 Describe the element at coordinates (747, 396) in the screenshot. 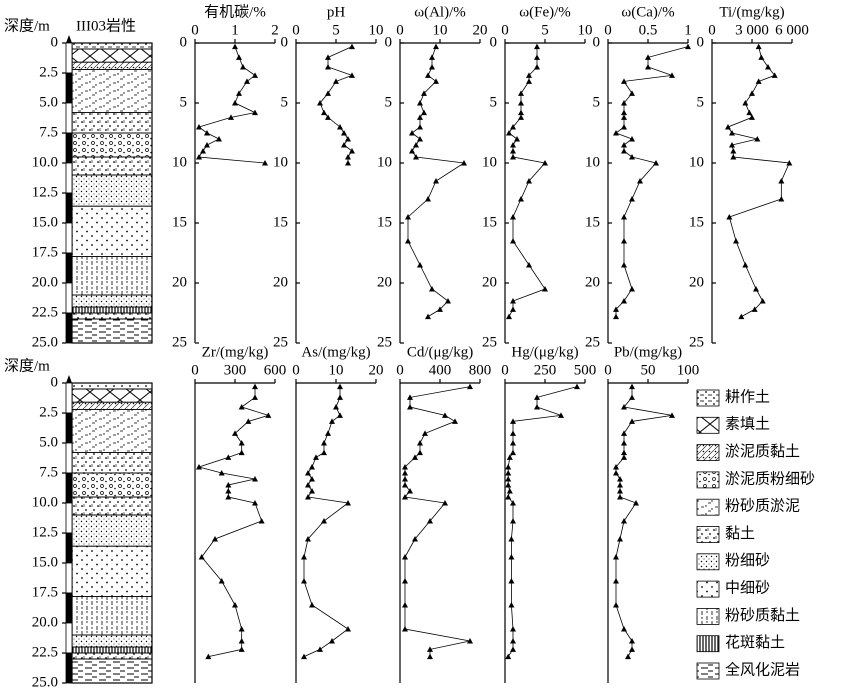

I see `legend-label: 耕作土` at that location.